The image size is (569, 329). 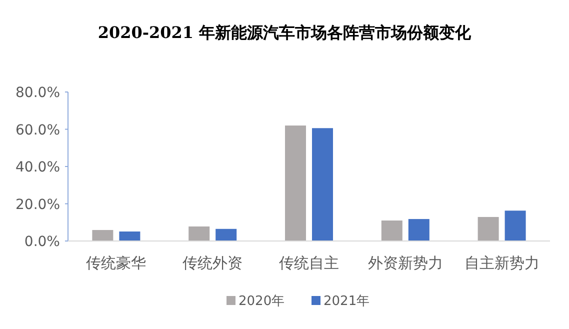 What do you see at coordinates (116, 263) in the screenshot?
I see `x-tick-label: 传统豪华` at bounding box center [116, 263].